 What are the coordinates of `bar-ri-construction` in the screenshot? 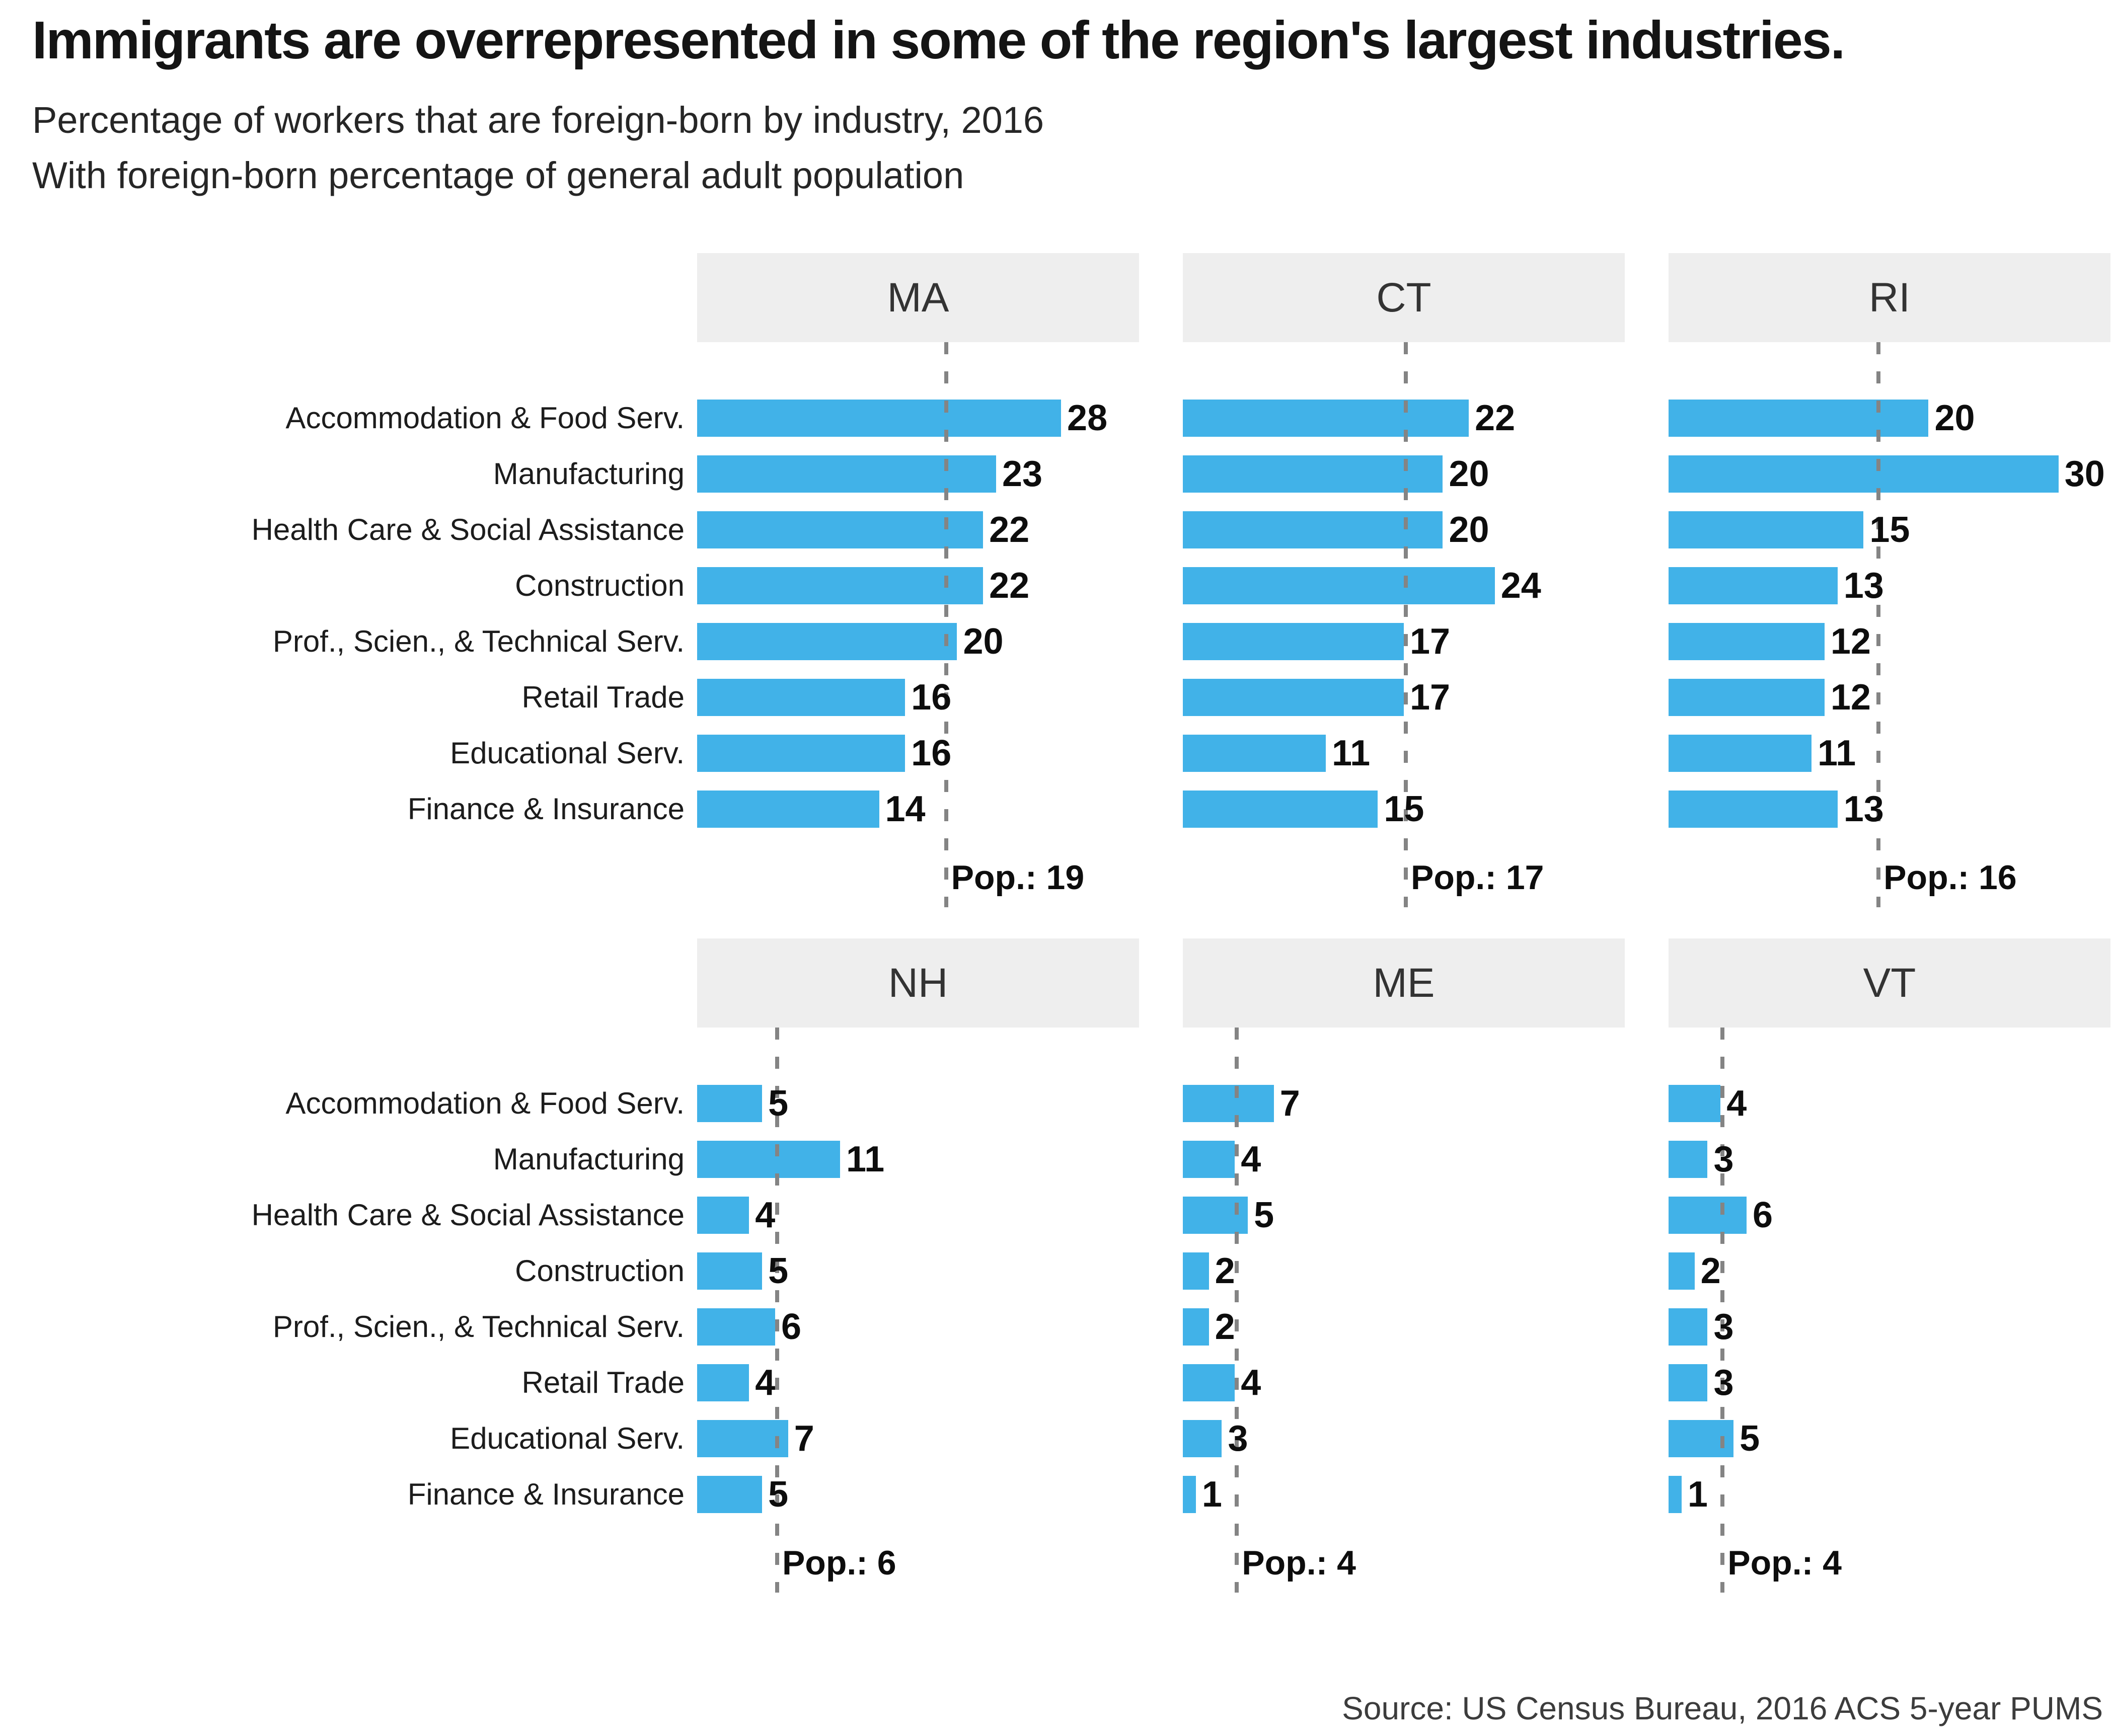 It's located at (1753, 585).